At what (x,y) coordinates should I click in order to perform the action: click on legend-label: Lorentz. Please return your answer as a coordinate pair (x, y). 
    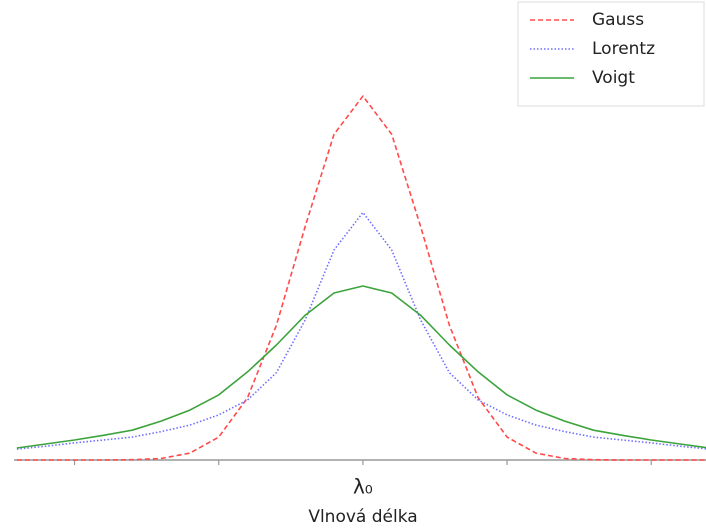
    Looking at the image, I should click on (623, 49).